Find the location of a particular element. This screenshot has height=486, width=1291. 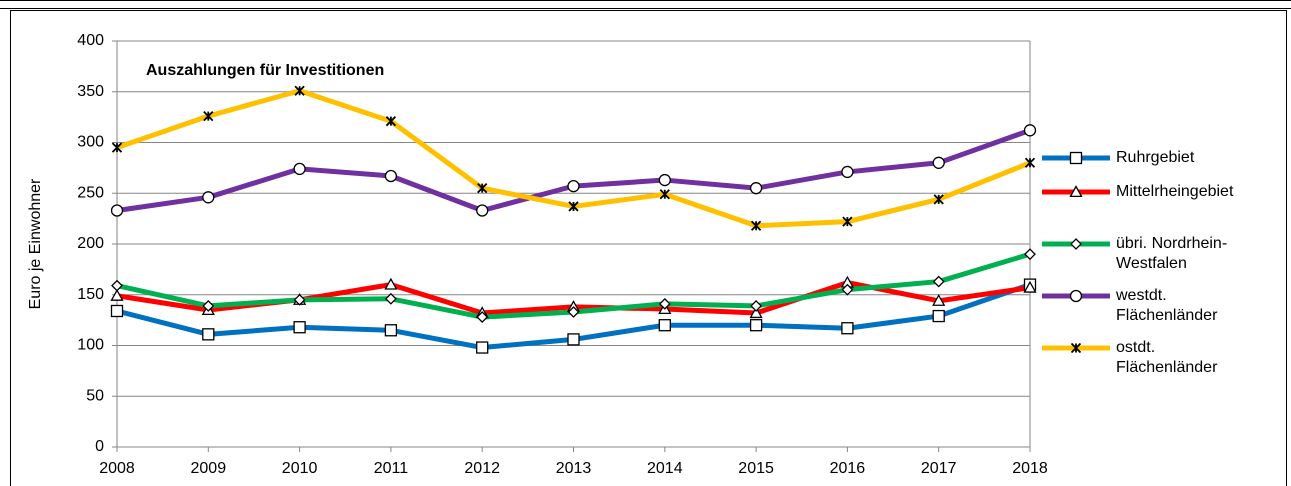

x-tick-label: 2013 is located at coordinates (574, 468).